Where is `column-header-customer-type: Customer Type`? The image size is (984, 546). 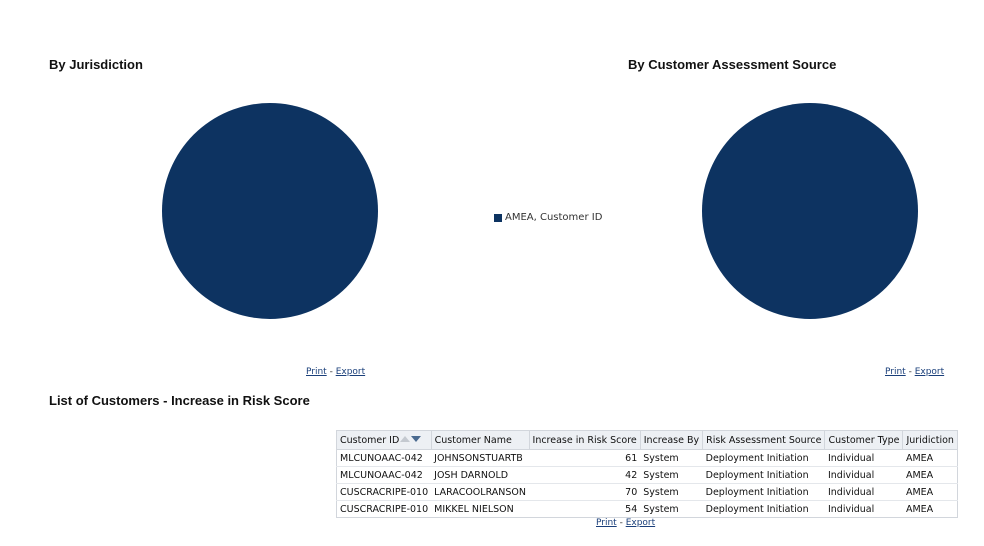
column-header-customer-type: Customer Type is located at coordinates (864, 440).